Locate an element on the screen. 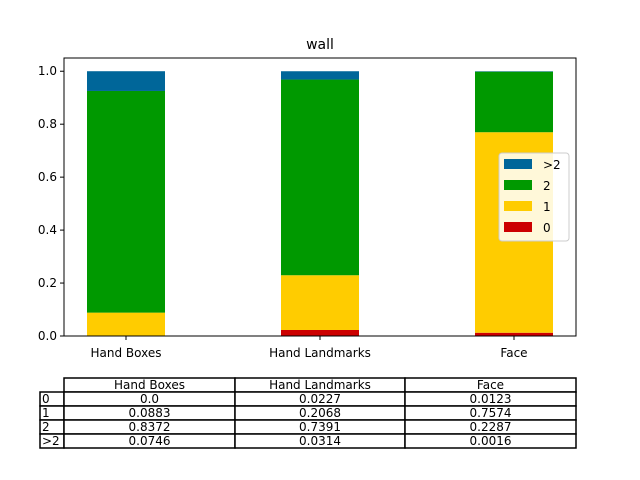 Image resolution: width=640 pixels, height=480 pixels. table-col-label: Hand Boxes is located at coordinates (149, 385).